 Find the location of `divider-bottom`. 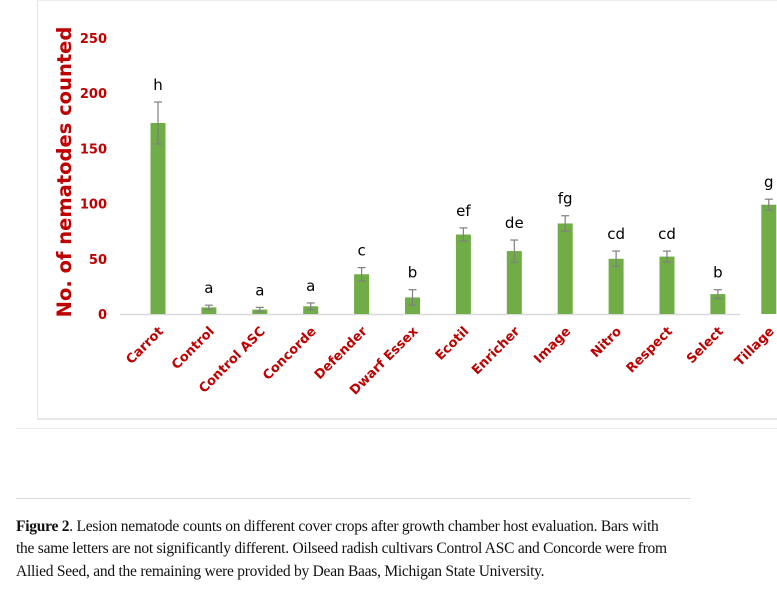

divider-bottom is located at coordinates (353, 498).